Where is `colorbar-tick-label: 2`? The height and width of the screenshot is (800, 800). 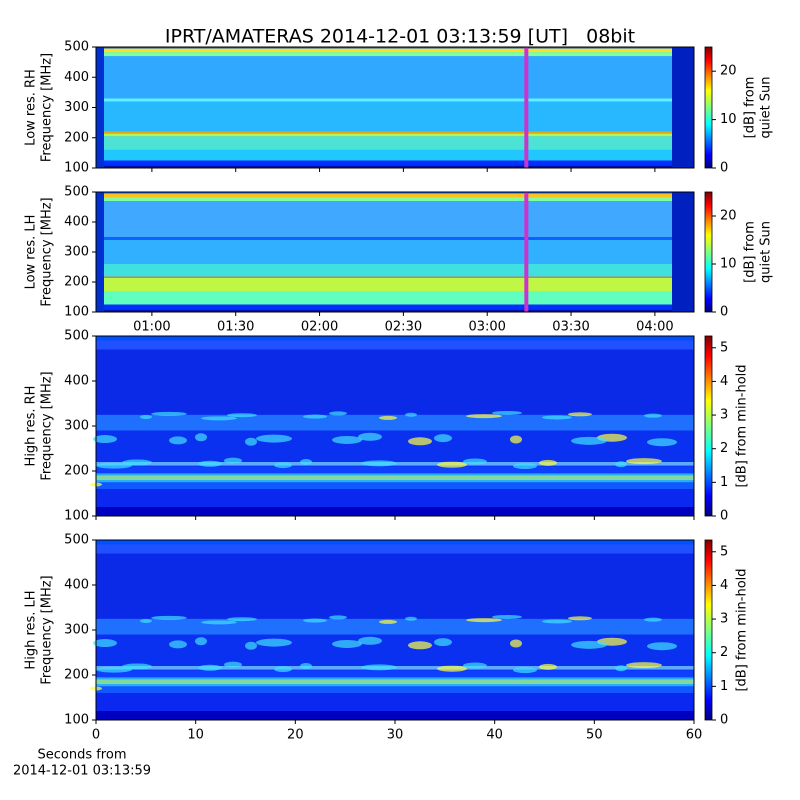
colorbar-tick-label: 2 is located at coordinates (724, 448).